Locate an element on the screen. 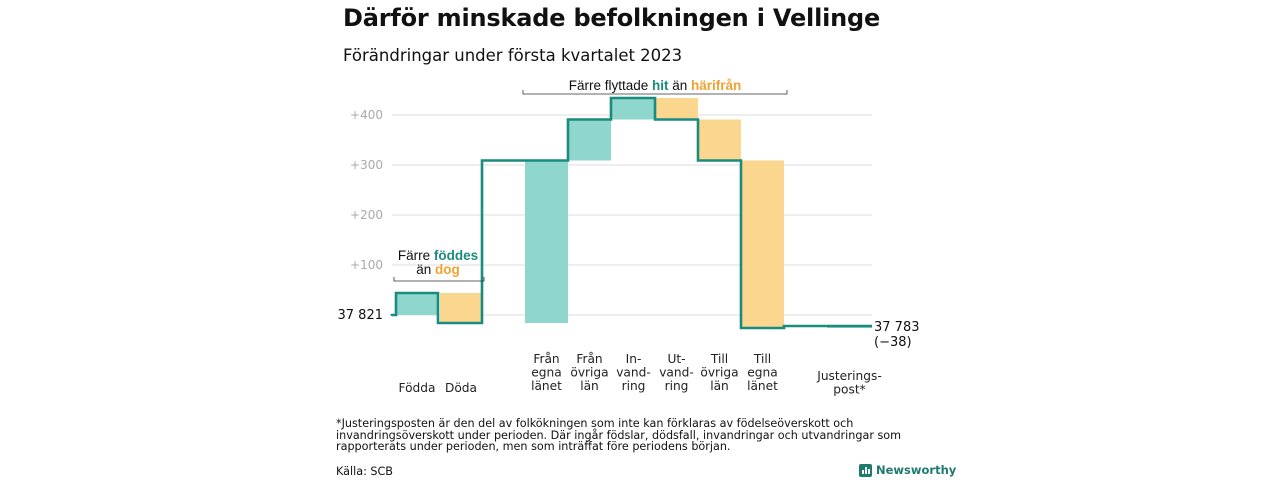  y-tick-label: +300 is located at coordinates (366, 165).